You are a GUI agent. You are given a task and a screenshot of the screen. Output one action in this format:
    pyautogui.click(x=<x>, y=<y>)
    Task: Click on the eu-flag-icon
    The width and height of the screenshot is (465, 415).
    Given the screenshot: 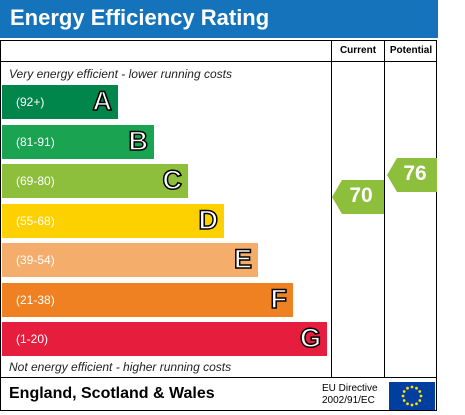 What is the action you would take?
    pyautogui.click(x=412, y=396)
    